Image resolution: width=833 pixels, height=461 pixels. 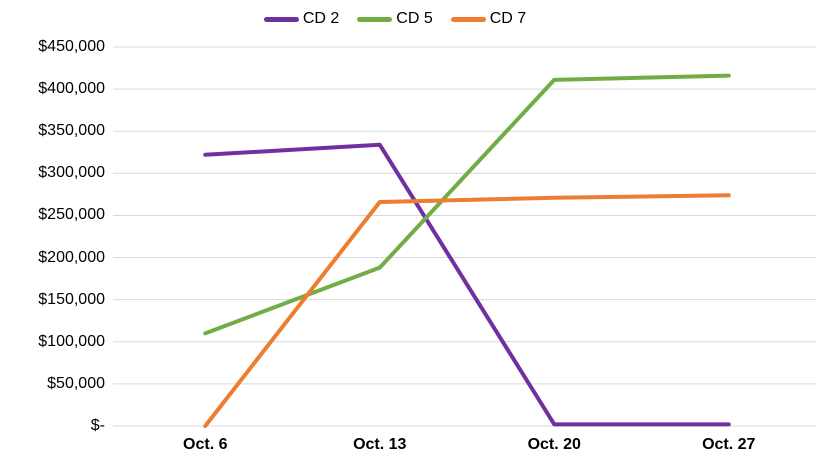 I want to click on legend-item-cd-2: CD 2, so click(x=301, y=19).